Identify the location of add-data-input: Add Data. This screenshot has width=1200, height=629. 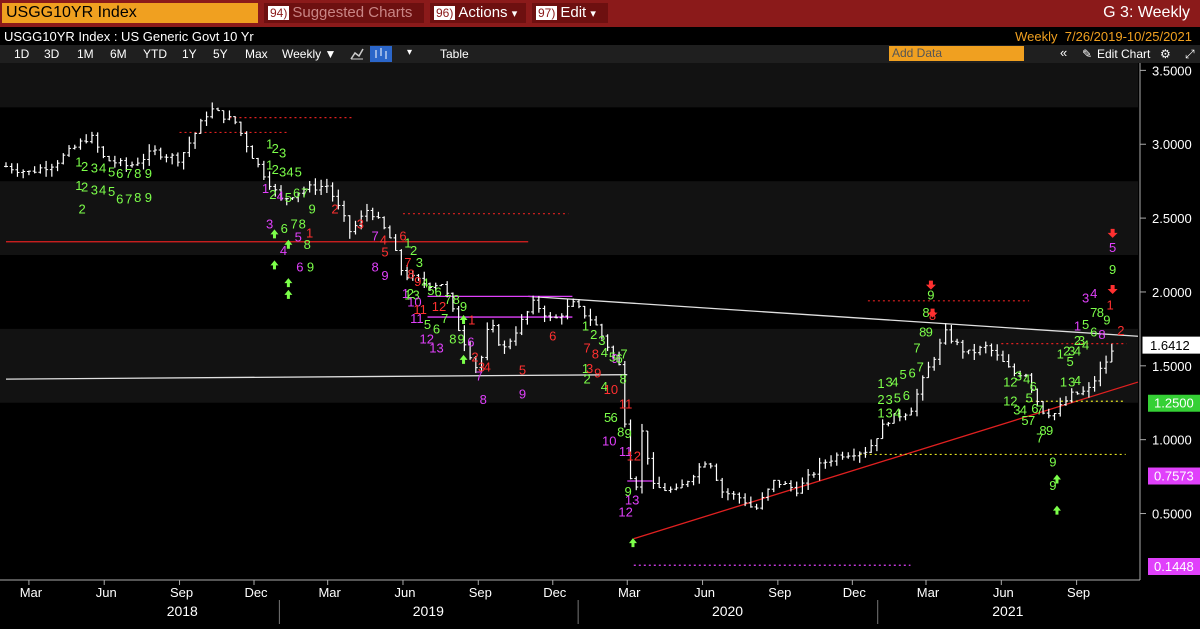
(956, 53).